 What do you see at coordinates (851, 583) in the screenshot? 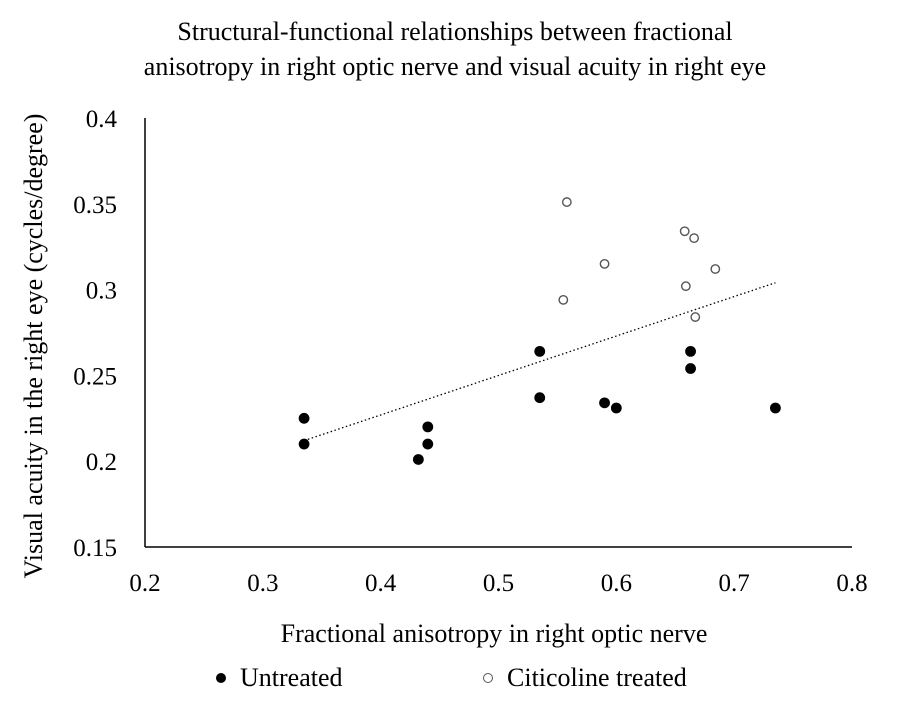
I see `x-tick-label: 0.8` at bounding box center [851, 583].